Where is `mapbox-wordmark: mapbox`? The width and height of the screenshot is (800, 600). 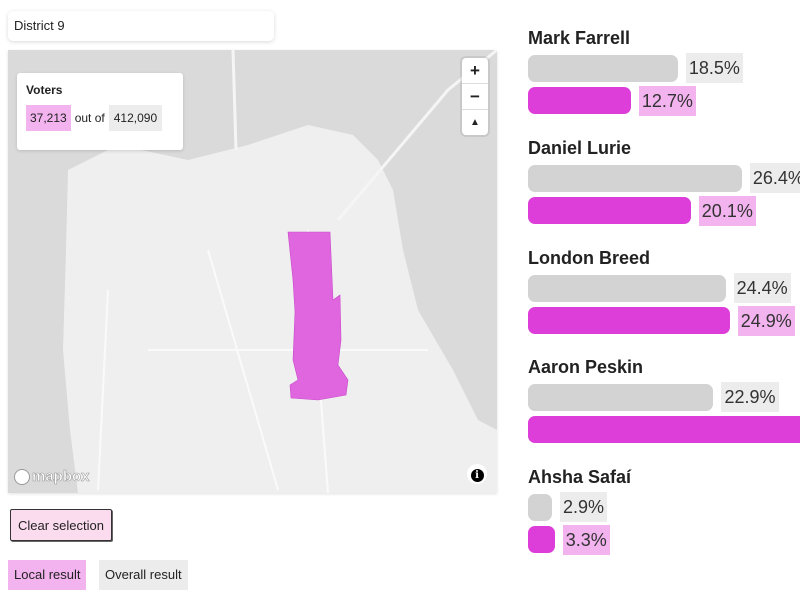 mapbox-wordmark: mapbox is located at coordinates (61, 477).